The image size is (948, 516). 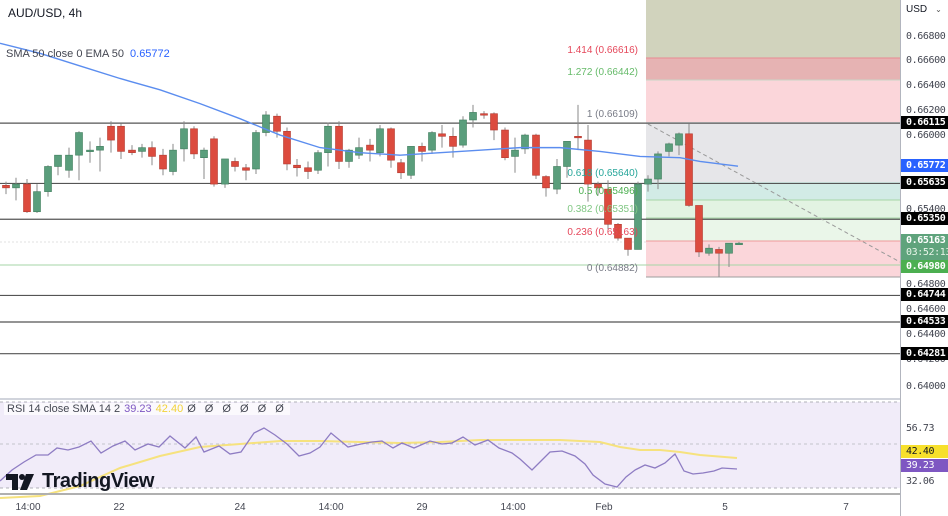 What do you see at coordinates (924, 465) in the screenshot?
I see `rsi-value-tag: 39.23` at bounding box center [924, 465].